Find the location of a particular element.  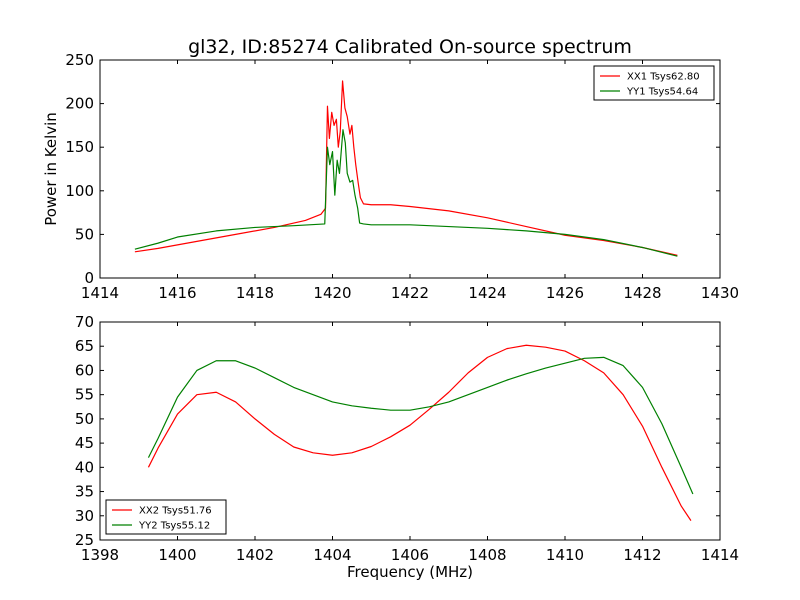

y-tick-label: 45 is located at coordinates (84, 443).